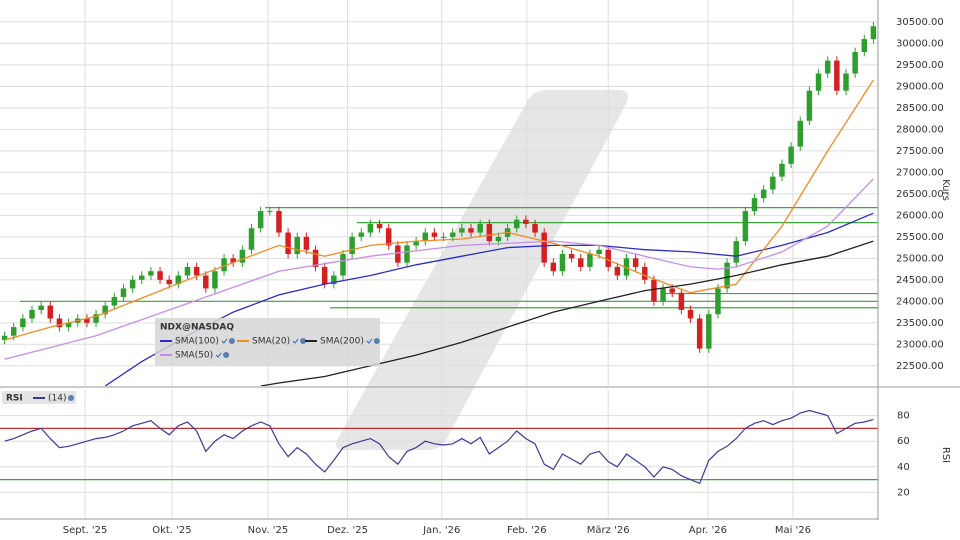 This screenshot has width=960, height=540. Describe the element at coordinates (920, 22) in the screenshot. I see `y-tick-label: 30500.00` at that location.